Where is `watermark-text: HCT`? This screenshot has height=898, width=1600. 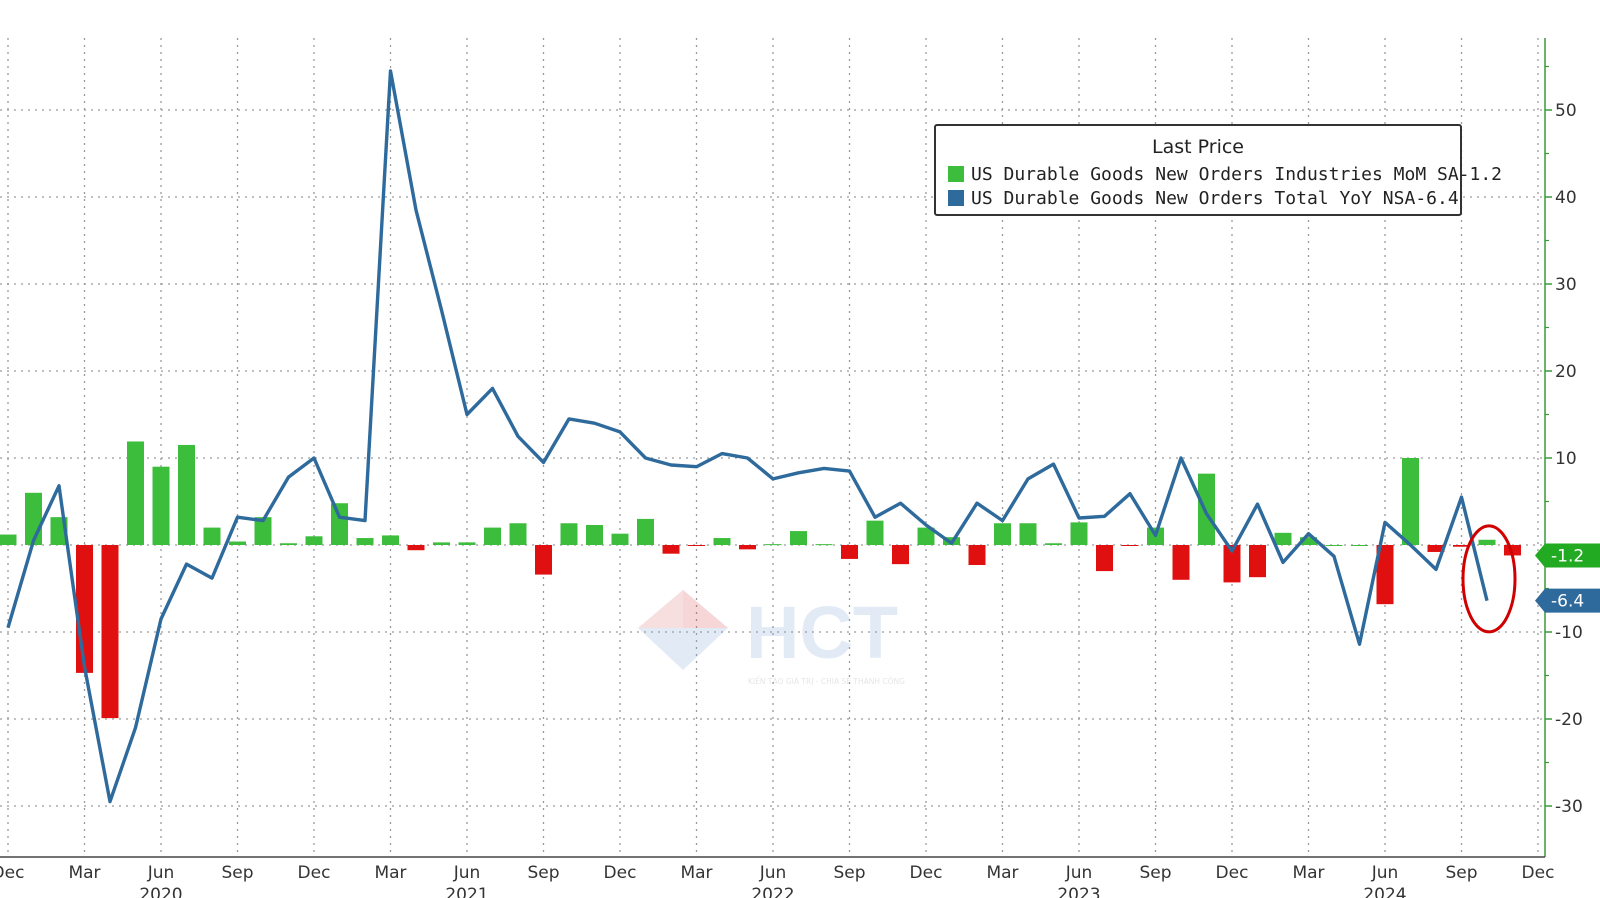
watermark-text: HCT is located at coordinates (822, 632).